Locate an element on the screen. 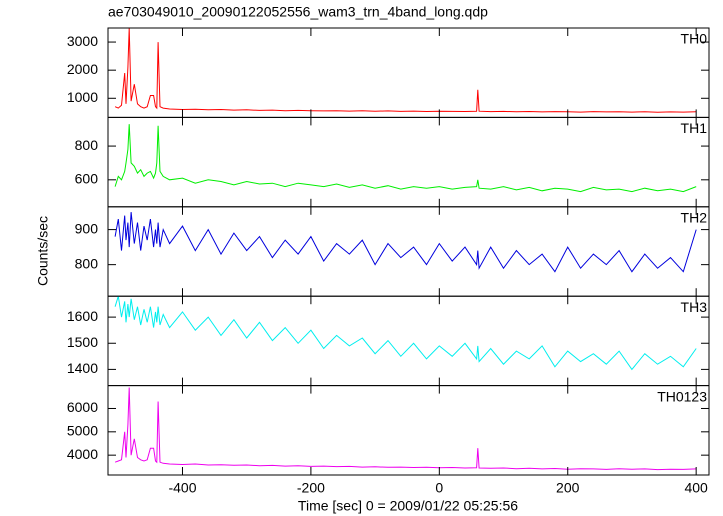 Image resolution: width=723 pixels, height=516 pixels. y-tick-label: 1400 is located at coordinates (82, 368).